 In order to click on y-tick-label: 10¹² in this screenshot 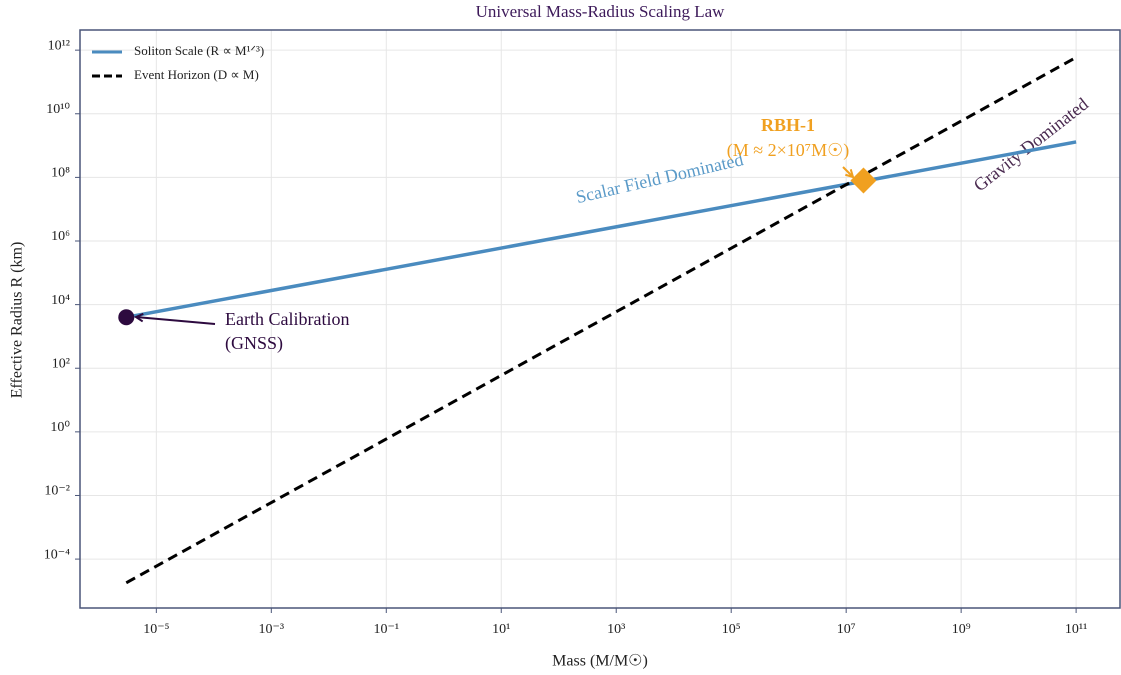, I will do `click(59, 45)`.